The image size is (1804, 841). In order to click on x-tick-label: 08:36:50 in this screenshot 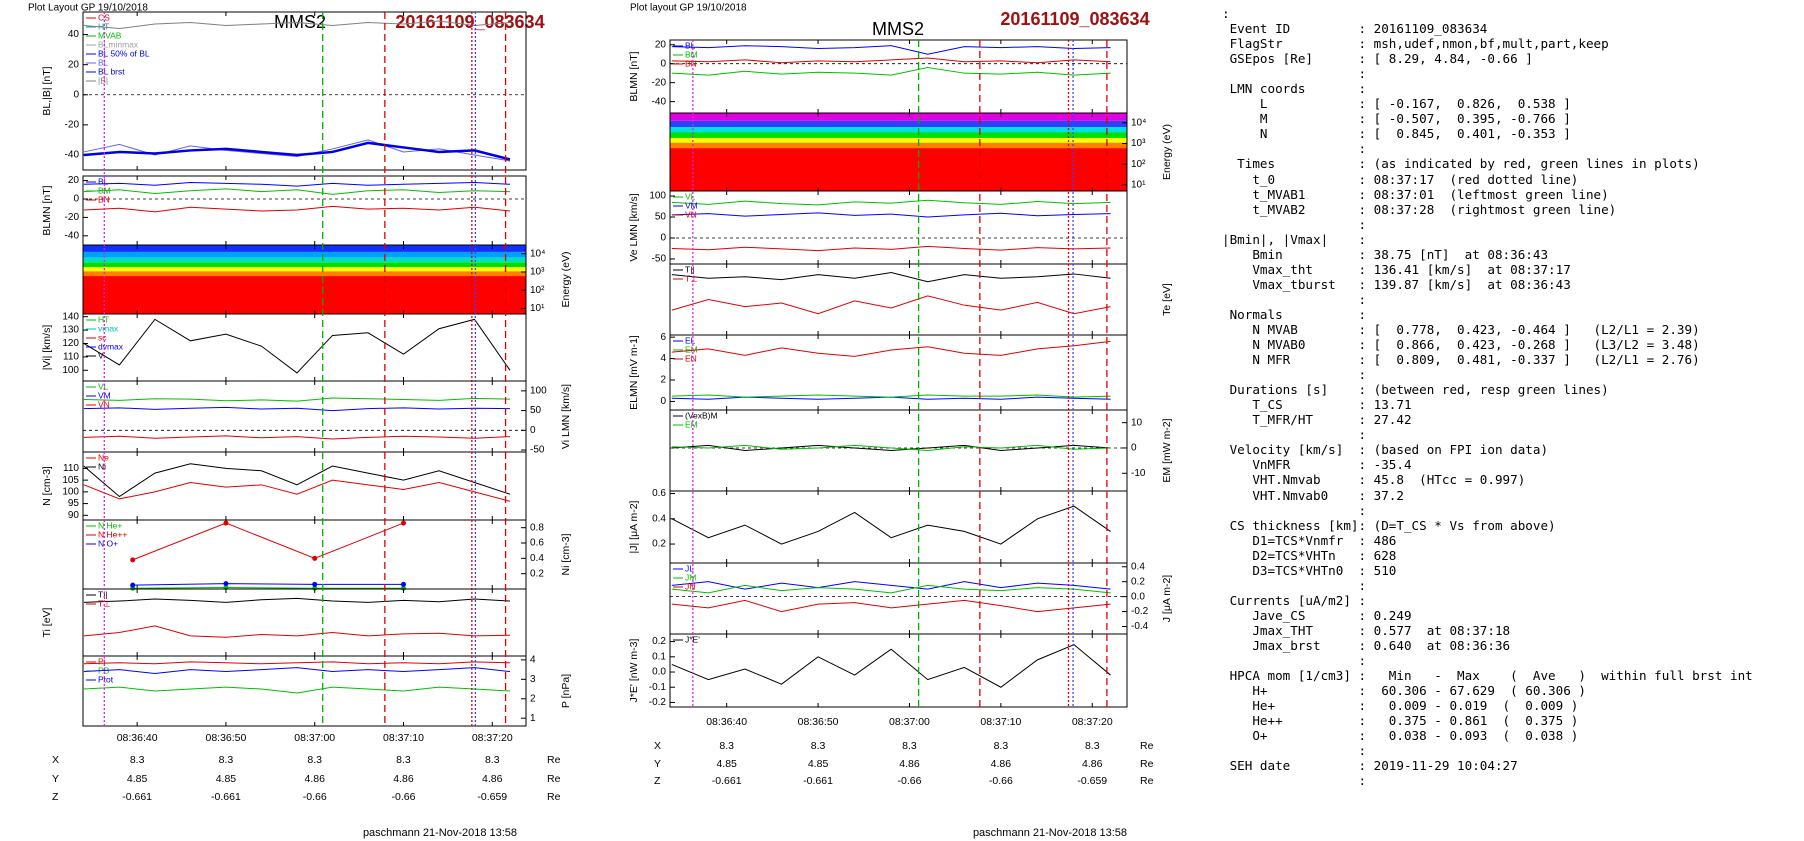, I will do `click(225, 738)`.